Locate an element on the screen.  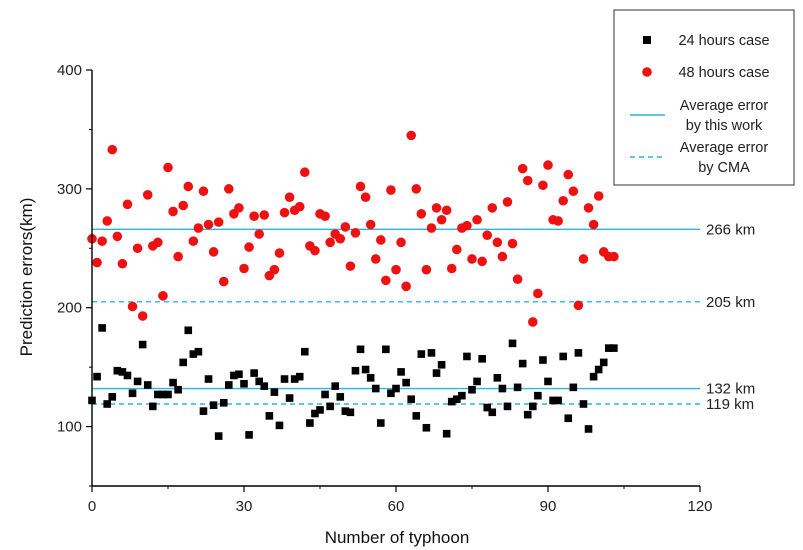
x-axis-title: Number of typhoon is located at coordinates (397, 537).